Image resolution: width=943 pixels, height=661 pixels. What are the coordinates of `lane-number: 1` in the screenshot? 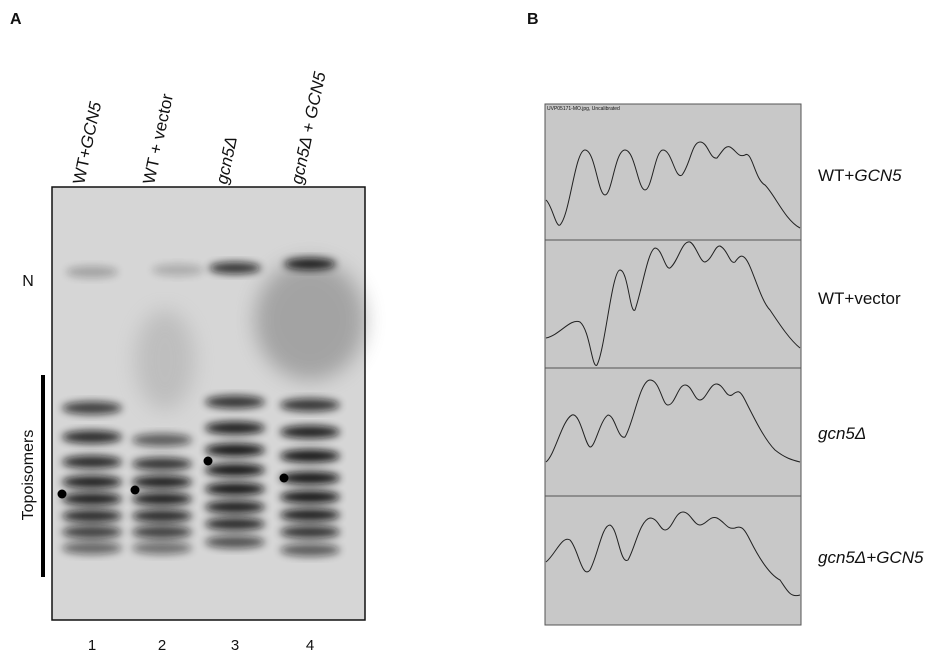 It's located at (92, 645).